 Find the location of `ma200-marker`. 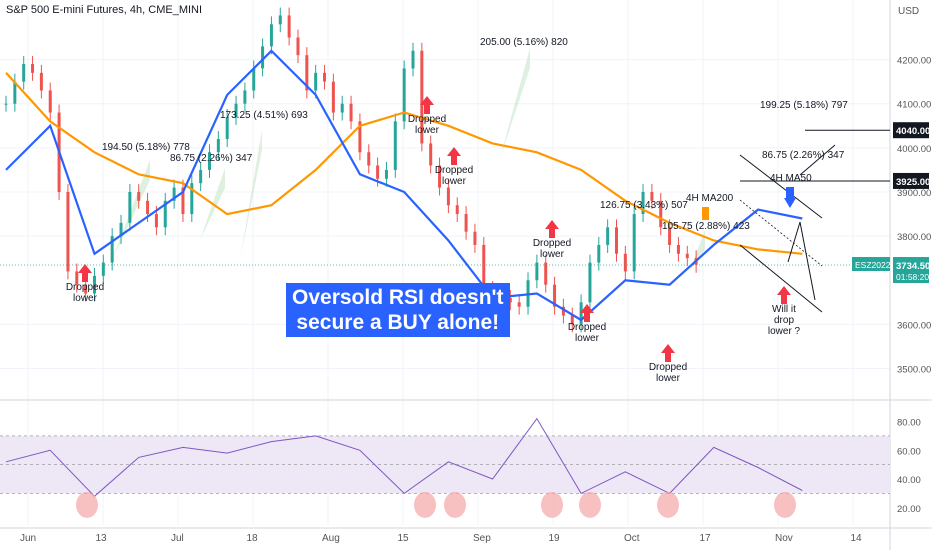

ma200-marker is located at coordinates (705, 213).